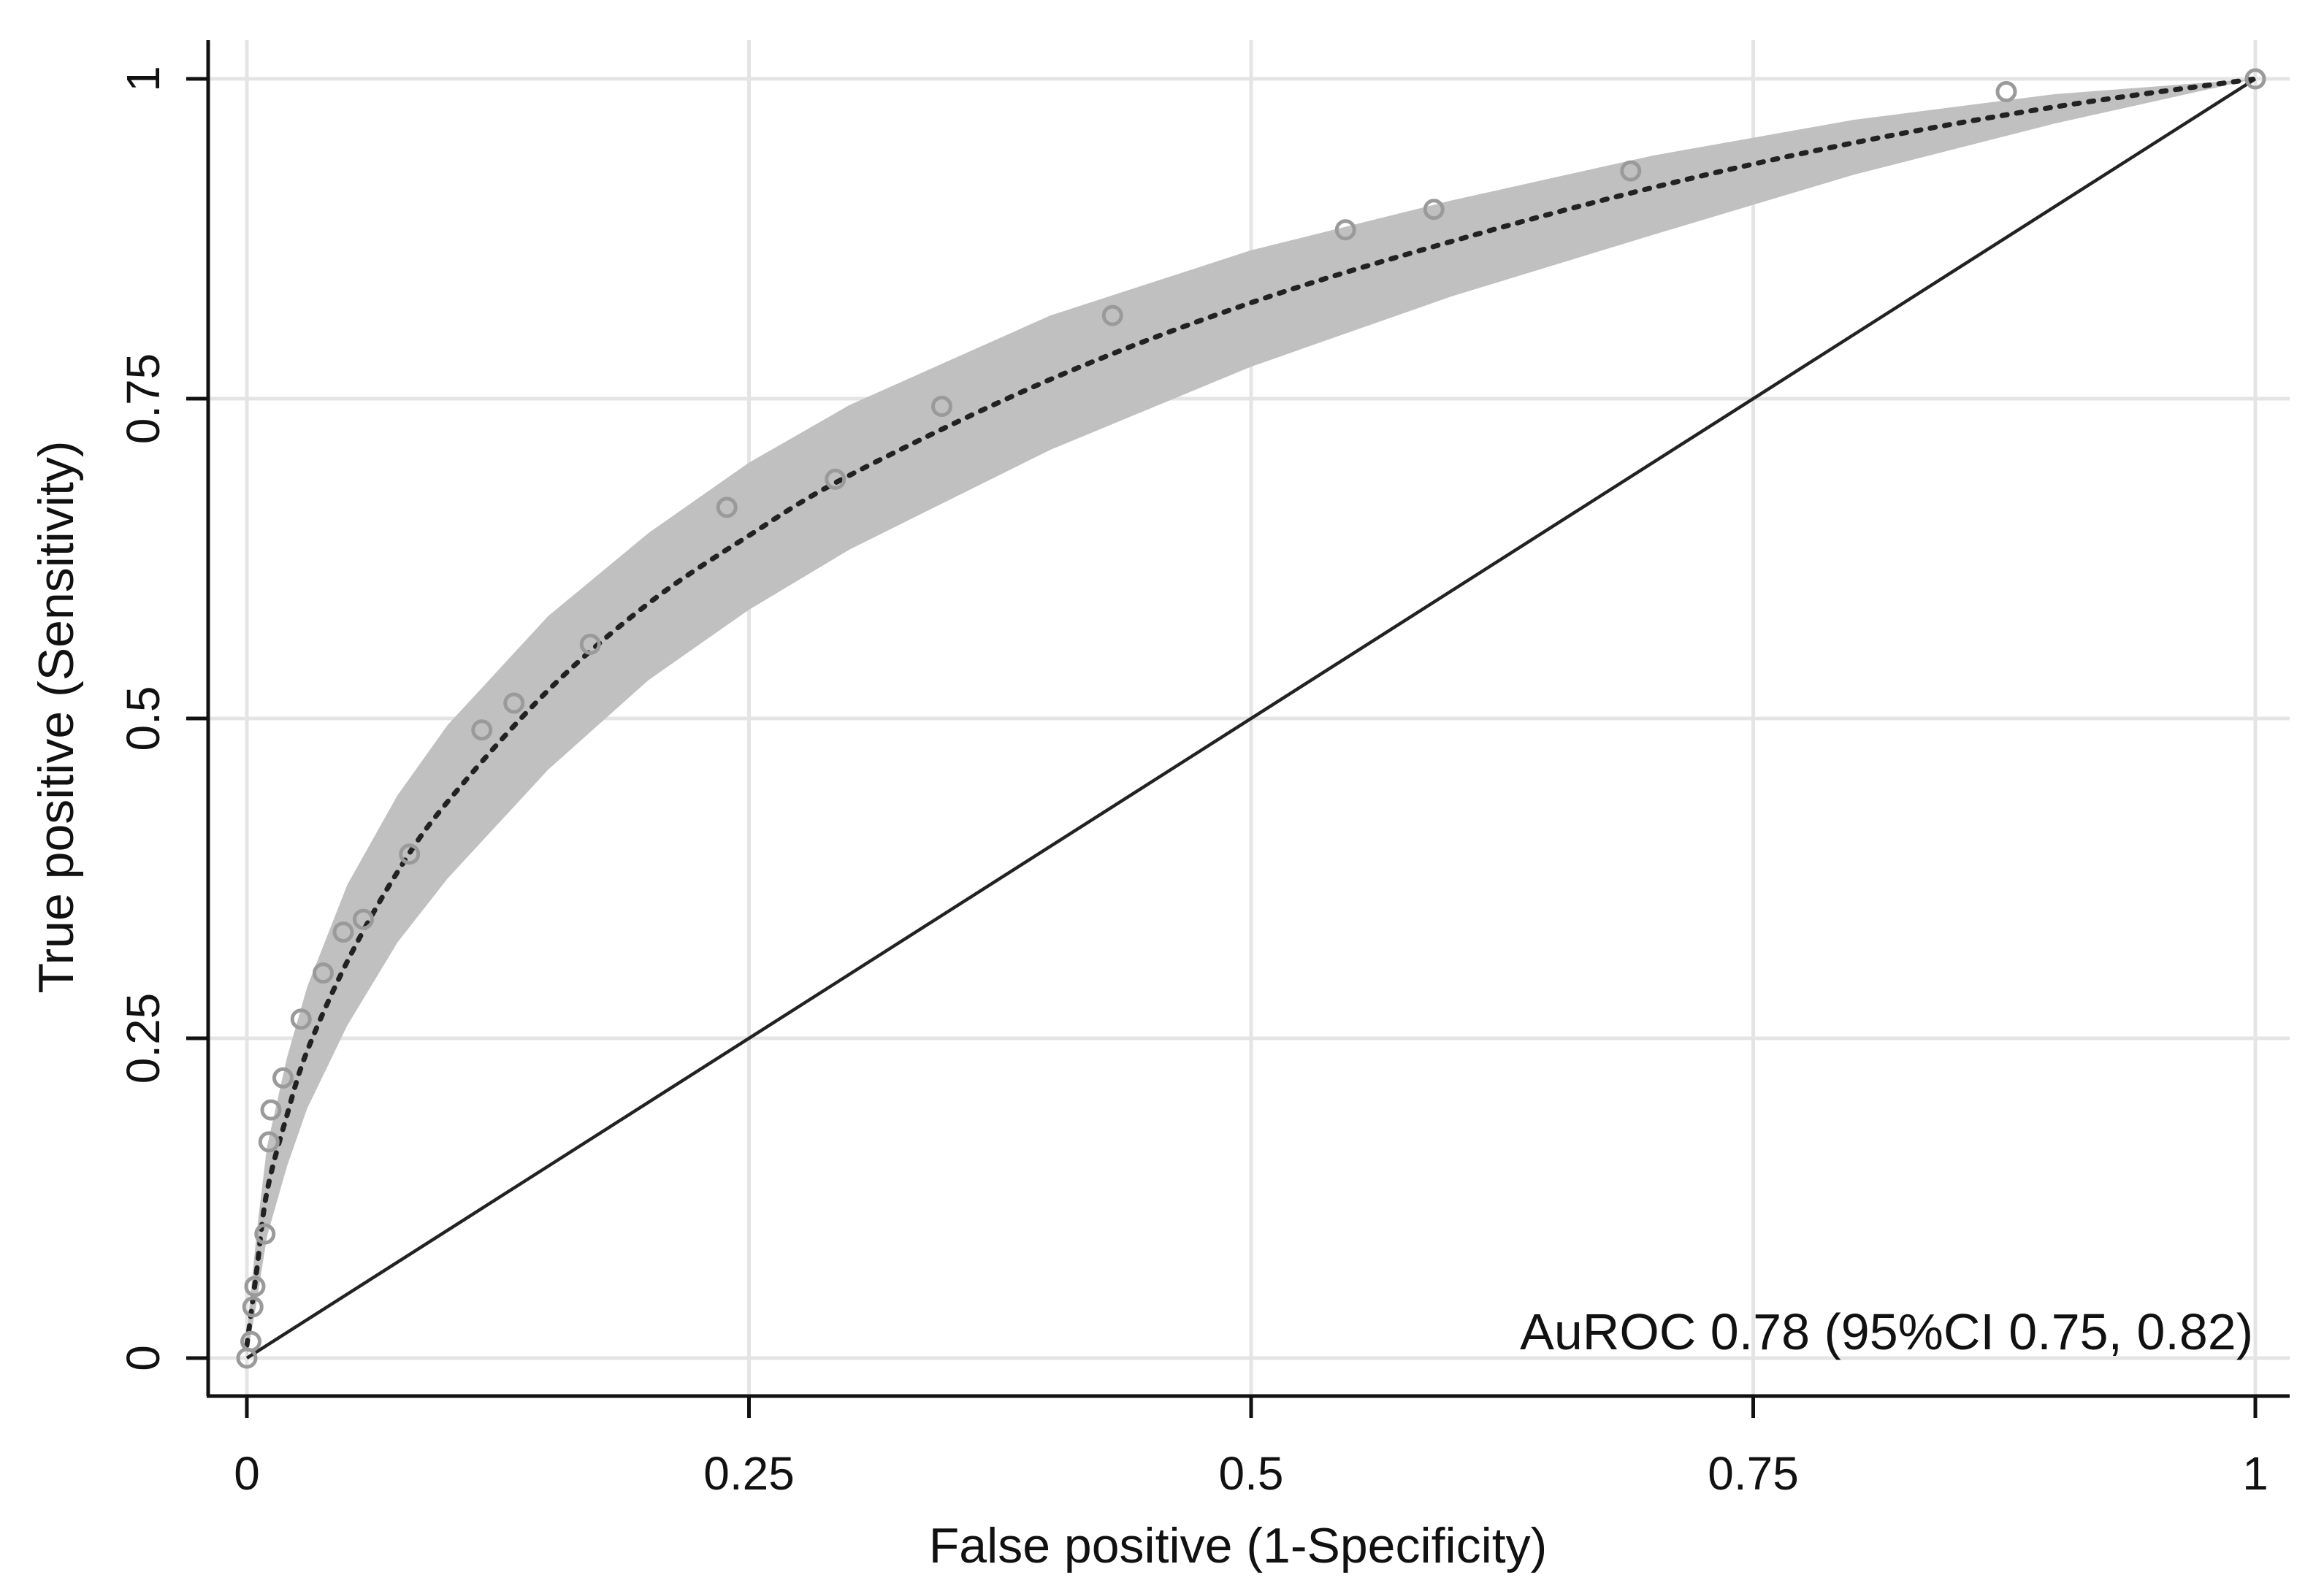 This screenshot has width=2324, height=1591. Describe the element at coordinates (143, 1358) in the screenshot. I see `y-tick-label: 0` at that location.